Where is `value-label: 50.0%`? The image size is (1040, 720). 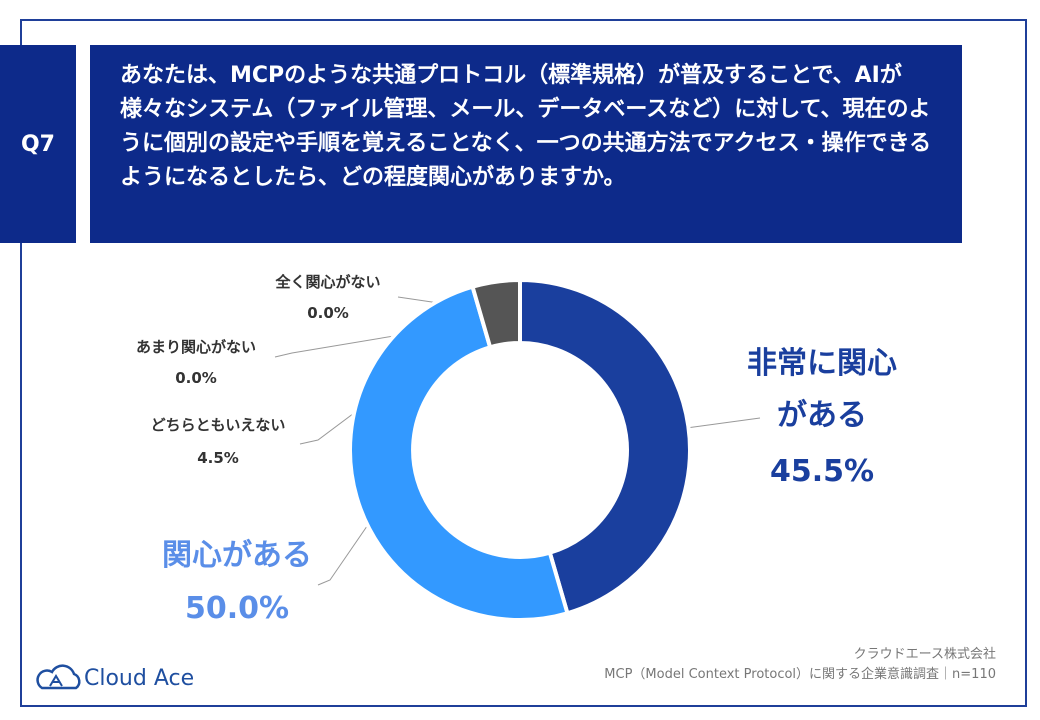 value-label: 50.0% is located at coordinates (237, 608).